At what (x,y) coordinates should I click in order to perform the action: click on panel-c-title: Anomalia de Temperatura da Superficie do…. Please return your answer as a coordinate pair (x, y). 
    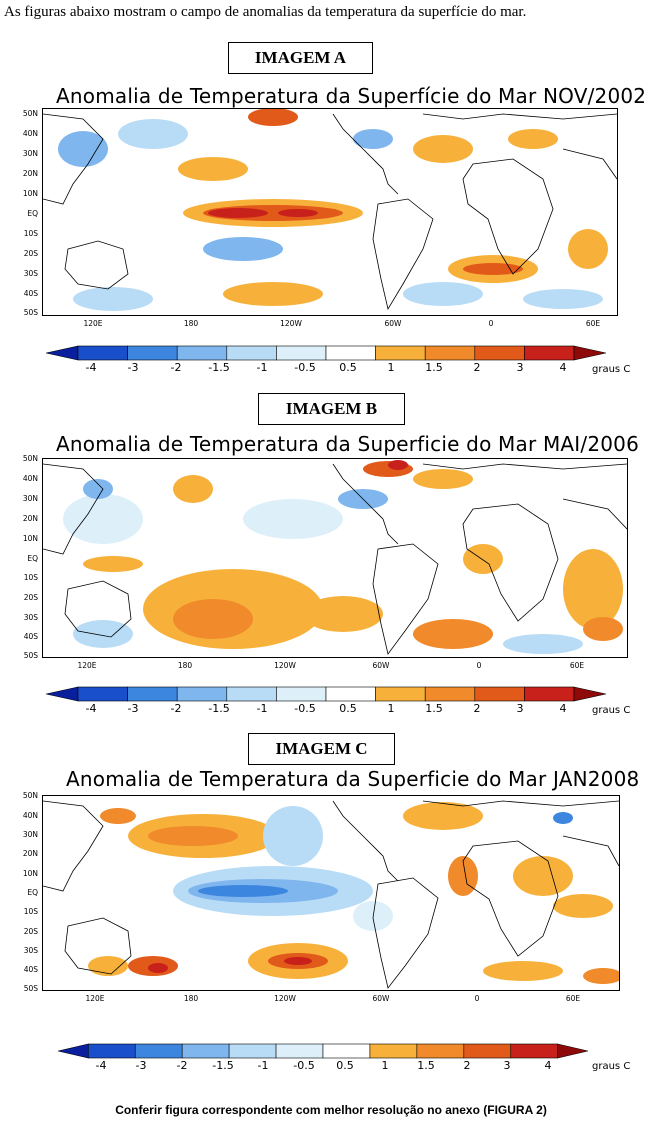
    Looking at the image, I should click on (353, 779).